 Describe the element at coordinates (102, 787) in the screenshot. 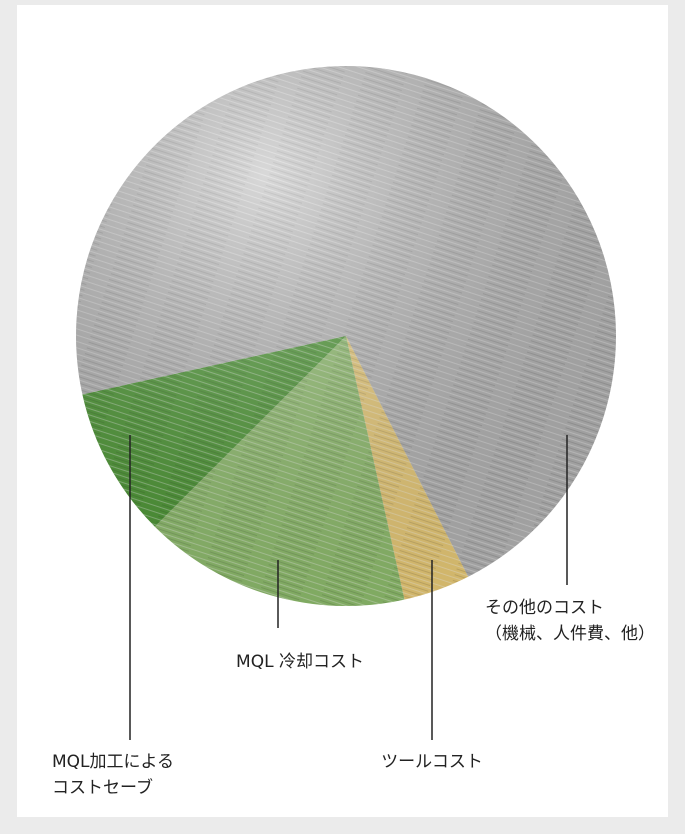

I see `slice-label: コストセーブ` at that location.